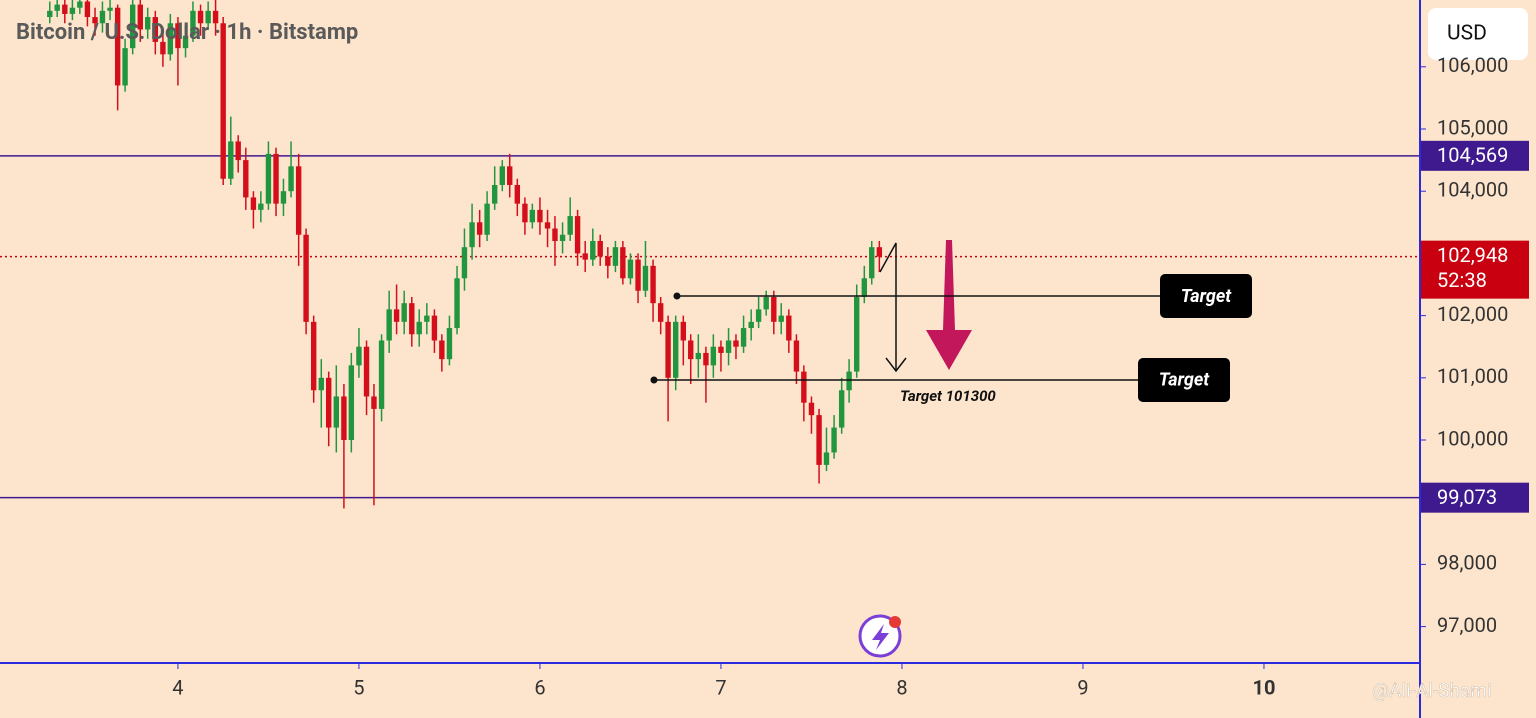 Image resolution: width=1536 pixels, height=718 pixels. Describe the element at coordinates (1467, 625) in the screenshot. I see `y-tick-label: 97,000` at that location.